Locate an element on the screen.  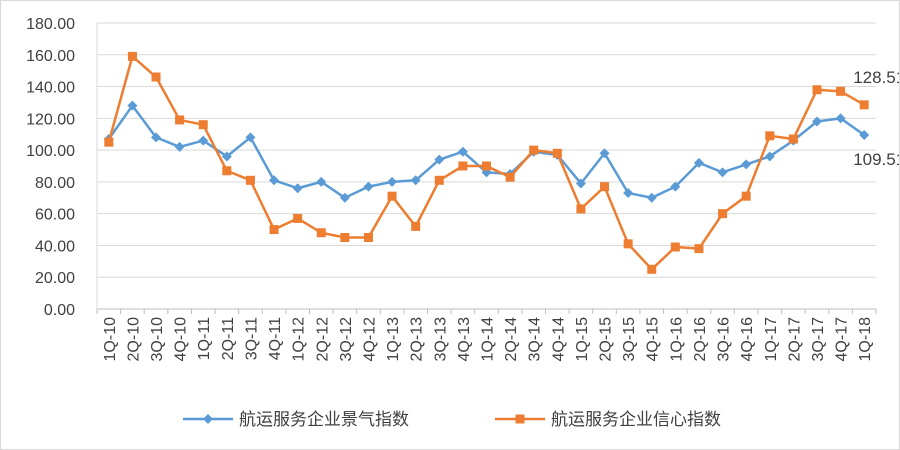
x-tick-label: 4Q-10 is located at coordinates (181, 339).